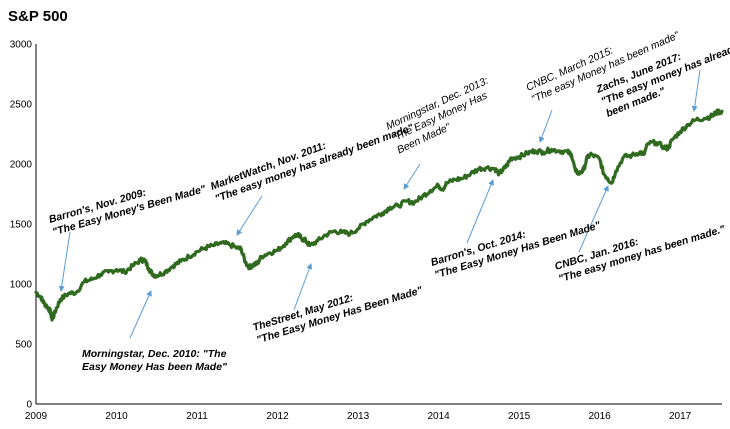 This screenshot has height=429, width=730. What do you see at coordinates (154, 354) in the screenshot?
I see `annotation-line: Morningstar, Dec. 2010: "The` at bounding box center [154, 354].